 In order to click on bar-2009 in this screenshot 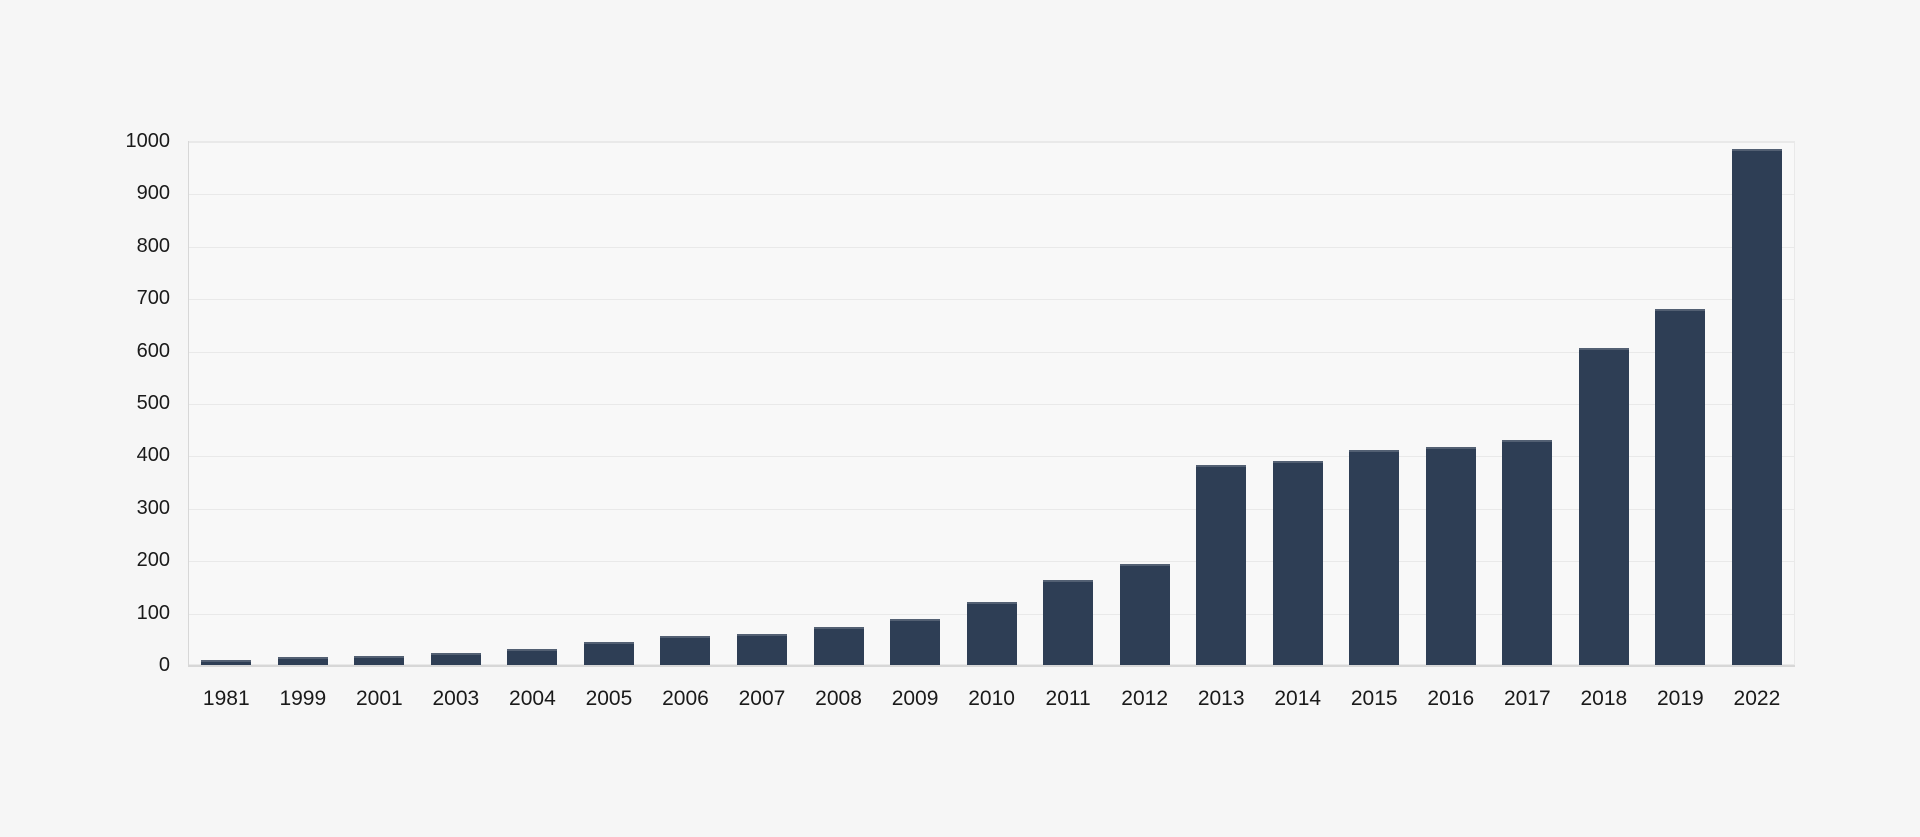, I will do `click(915, 641)`.